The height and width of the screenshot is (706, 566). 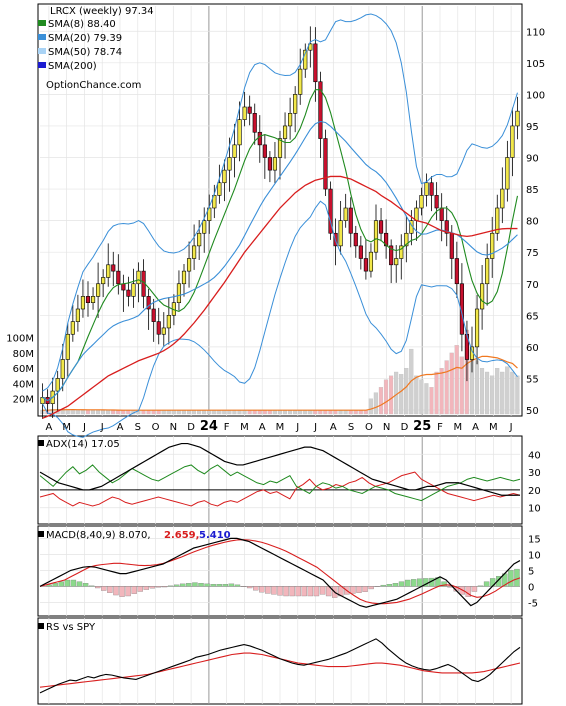 I want to click on x-tick-label: S, so click(x=138, y=427).